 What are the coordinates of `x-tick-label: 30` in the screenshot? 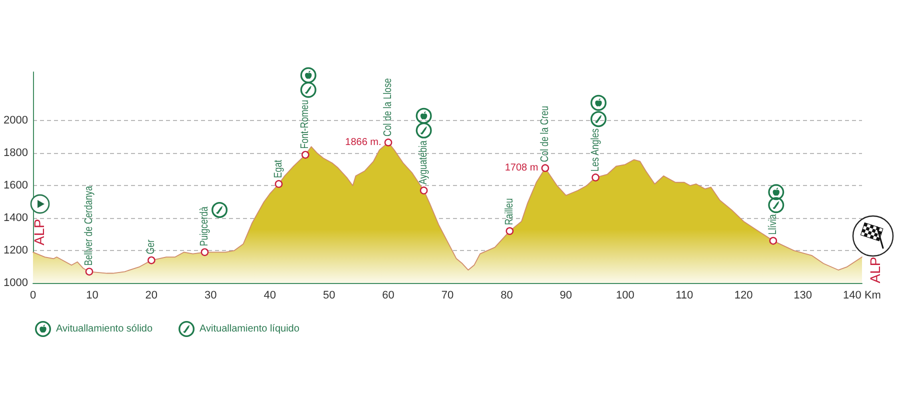 It's located at (210, 296).